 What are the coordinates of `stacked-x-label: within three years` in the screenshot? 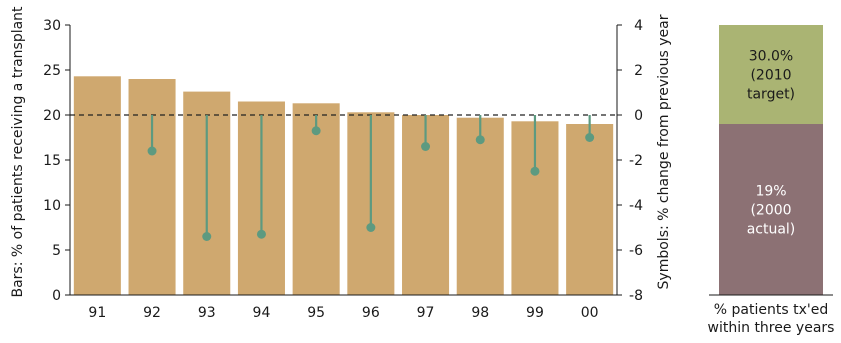 It's located at (771, 328).